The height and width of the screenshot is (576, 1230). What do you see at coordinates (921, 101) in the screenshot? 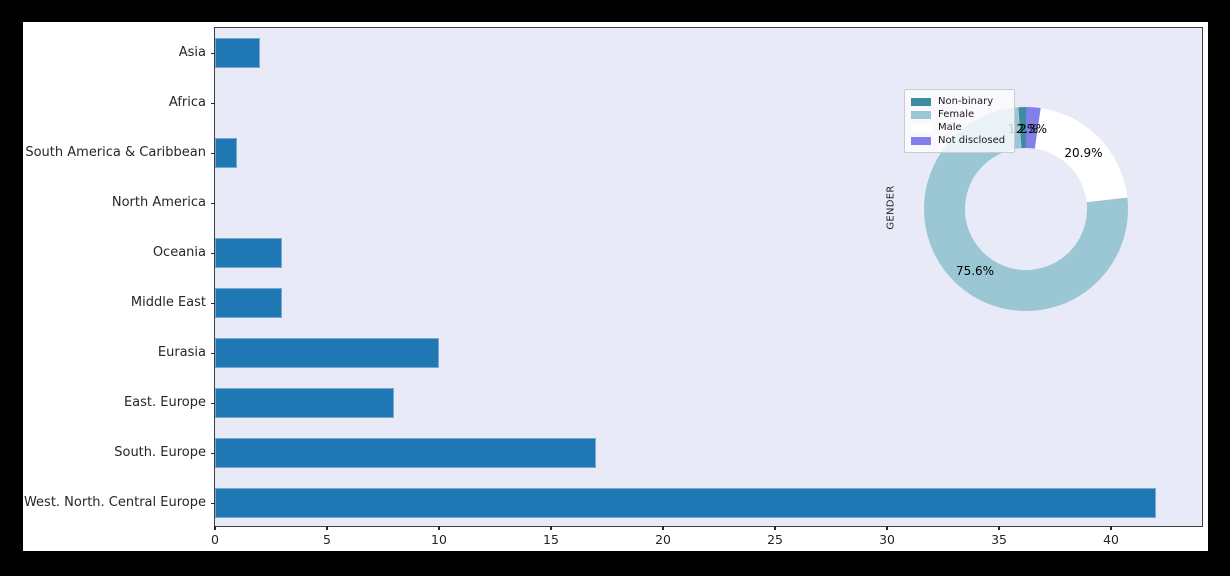
I see `legend-swatch-non-binary-icon` at bounding box center [921, 101].